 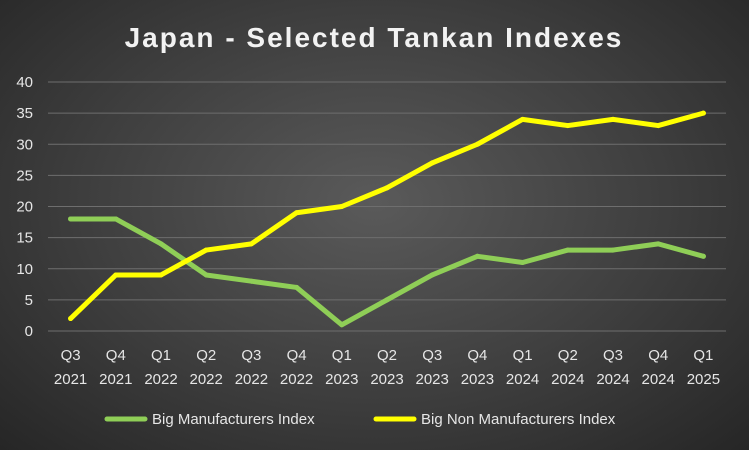 I want to click on y-tick-label: 30, so click(x=24, y=144).